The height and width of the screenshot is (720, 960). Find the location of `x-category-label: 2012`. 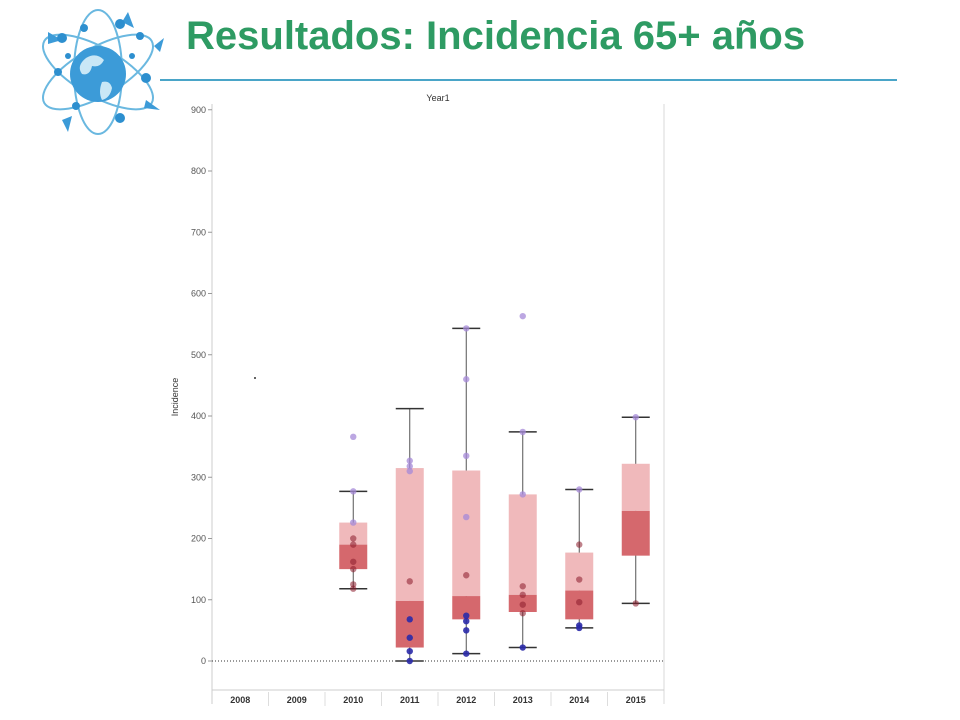

x-category-label: 2012 is located at coordinates (466, 700).